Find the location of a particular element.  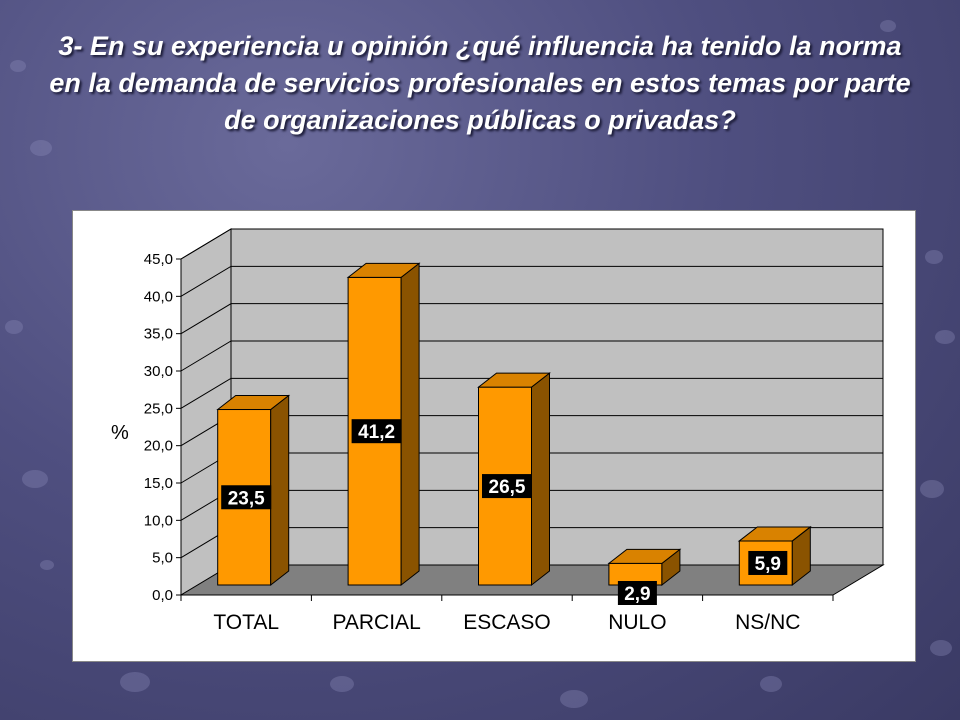

x-category-label: NS/NC is located at coordinates (767, 622).